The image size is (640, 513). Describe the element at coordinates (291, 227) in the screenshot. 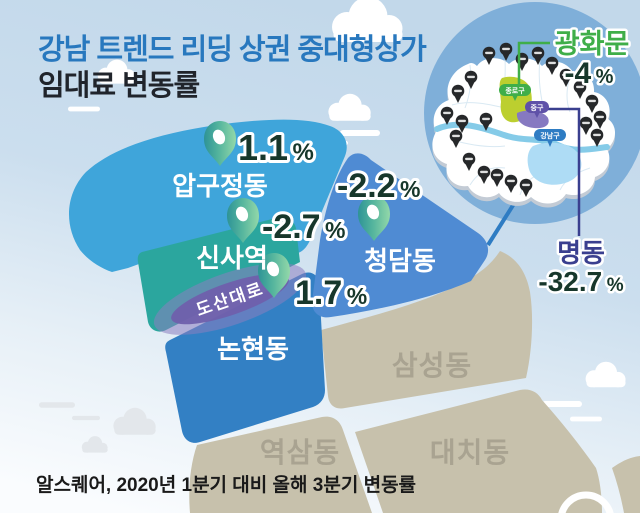

I see `sinsa-change-value: -2.7` at that location.